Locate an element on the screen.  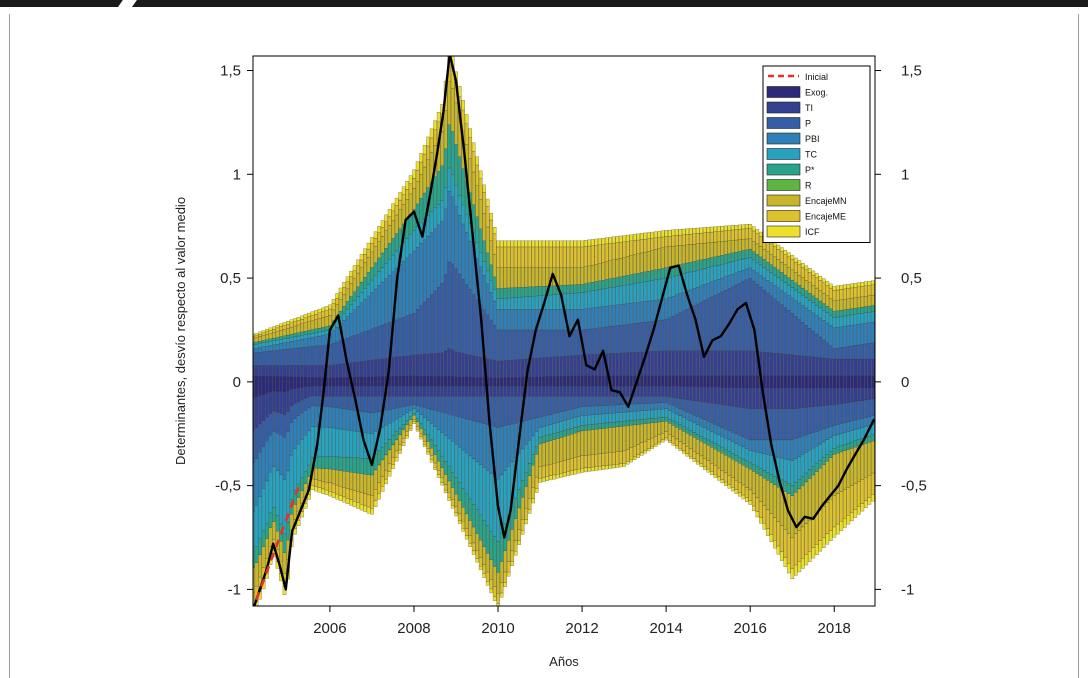
legend-label: Exog. is located at coordinates (816, 93).